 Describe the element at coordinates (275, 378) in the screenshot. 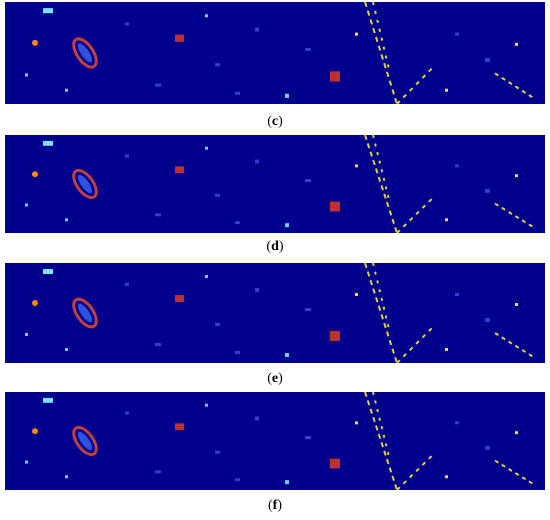

I see `panel-label: (e)` at that location.